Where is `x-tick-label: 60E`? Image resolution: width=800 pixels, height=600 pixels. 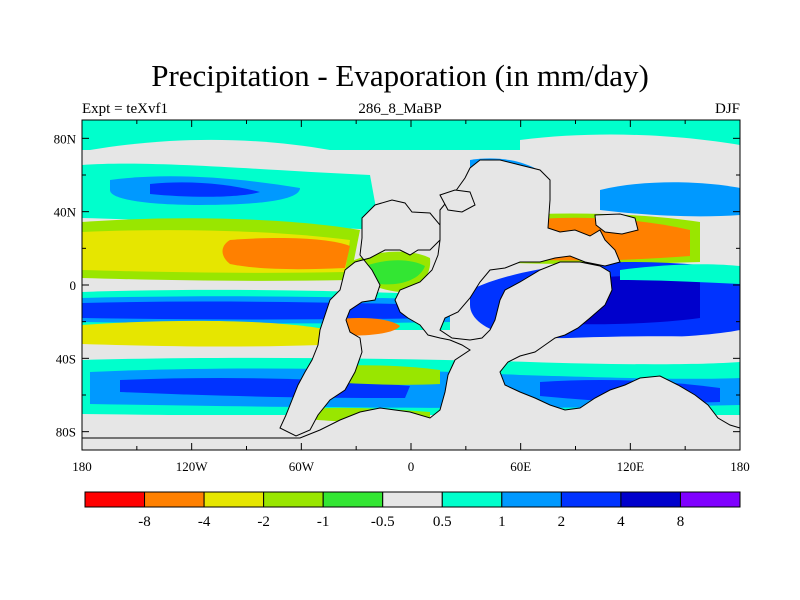 x-tick-label: 60E is located at coordinates (520, 466).